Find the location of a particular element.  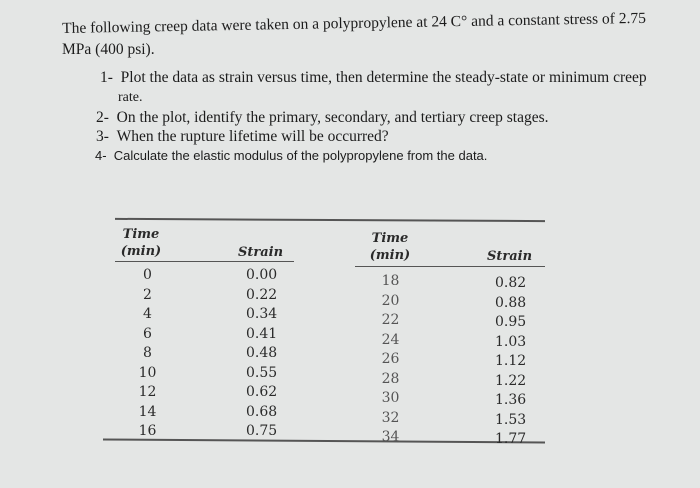

table-cell: 1.22 is located at coordinates (511, 380).